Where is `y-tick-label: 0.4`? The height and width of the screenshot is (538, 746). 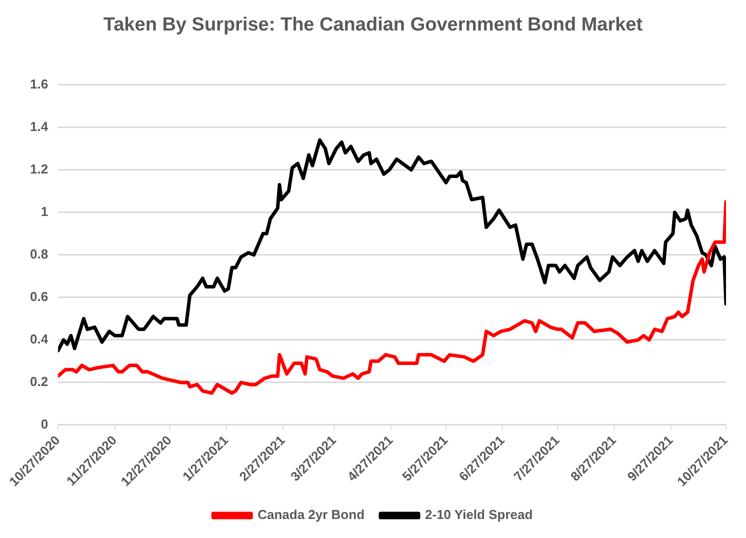
y-tick-label: 0.4 is located at coordinates (39, 339).